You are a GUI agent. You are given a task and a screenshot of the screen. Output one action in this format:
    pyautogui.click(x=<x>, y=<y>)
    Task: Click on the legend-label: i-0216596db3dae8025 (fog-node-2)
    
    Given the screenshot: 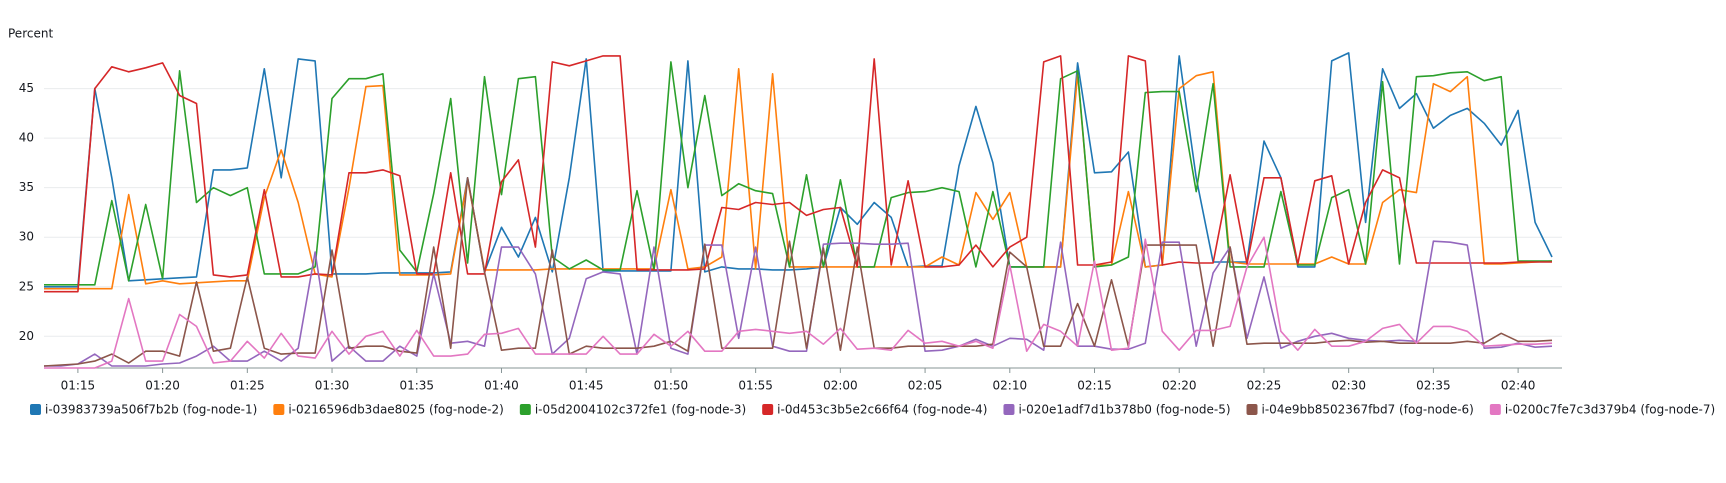 What is the action you would take?
    pyautogui.click(x=395, y=410)
    